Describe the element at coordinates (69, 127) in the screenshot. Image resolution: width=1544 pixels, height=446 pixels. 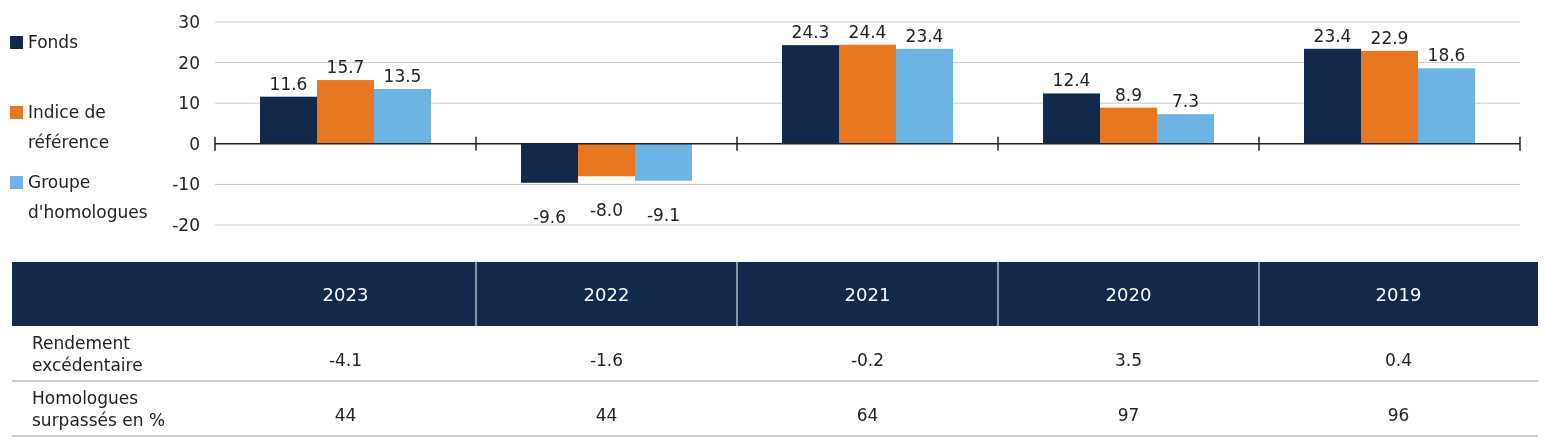
I see `legend-label: Indice de référence` at that location.